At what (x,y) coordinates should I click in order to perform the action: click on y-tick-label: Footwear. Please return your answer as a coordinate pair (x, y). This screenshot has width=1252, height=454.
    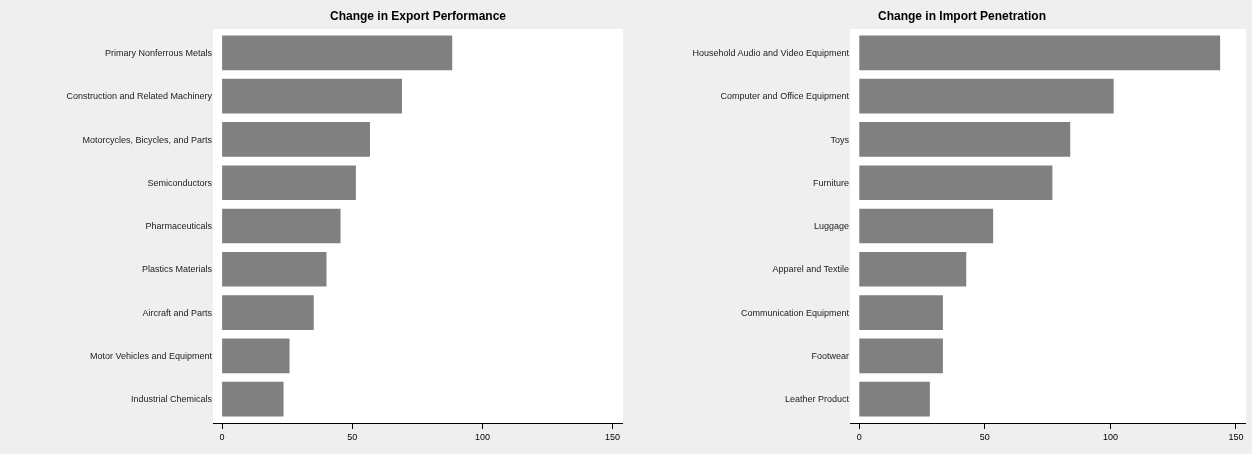
    Looking at the image, I should click on (830, 356).